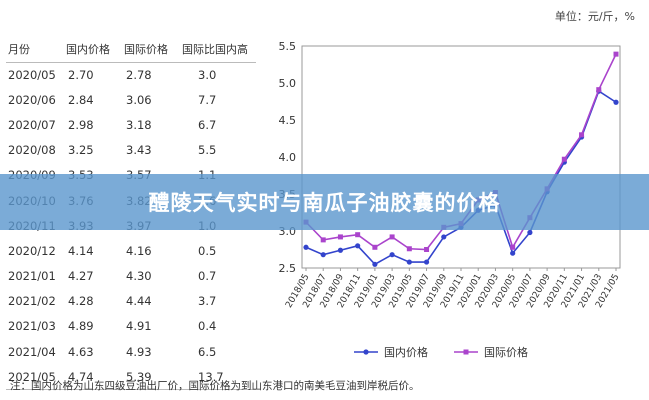  Describe the element at coordinates (207, 276) in the screenshot. I see `cell-diff: 0.7` at that location.